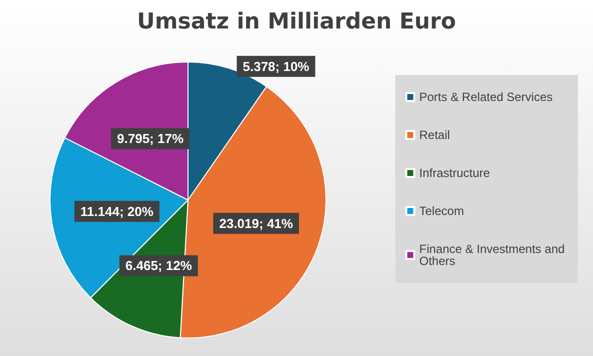 The height and width of the screenshot is (356, 593). I want to click on data-label: 11.144; 20%, so click(117, 211).